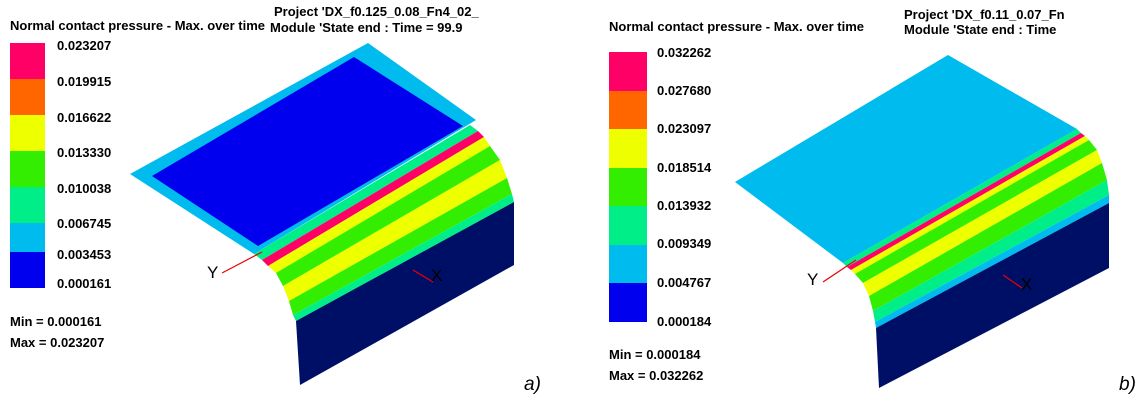 Image resolution: width=1146 pixels, height=398 pixels. What do you see at coordinates (84, 45) in the screenshot?
I see `legend-value: 0.023207` at bounding box center [84, 45].